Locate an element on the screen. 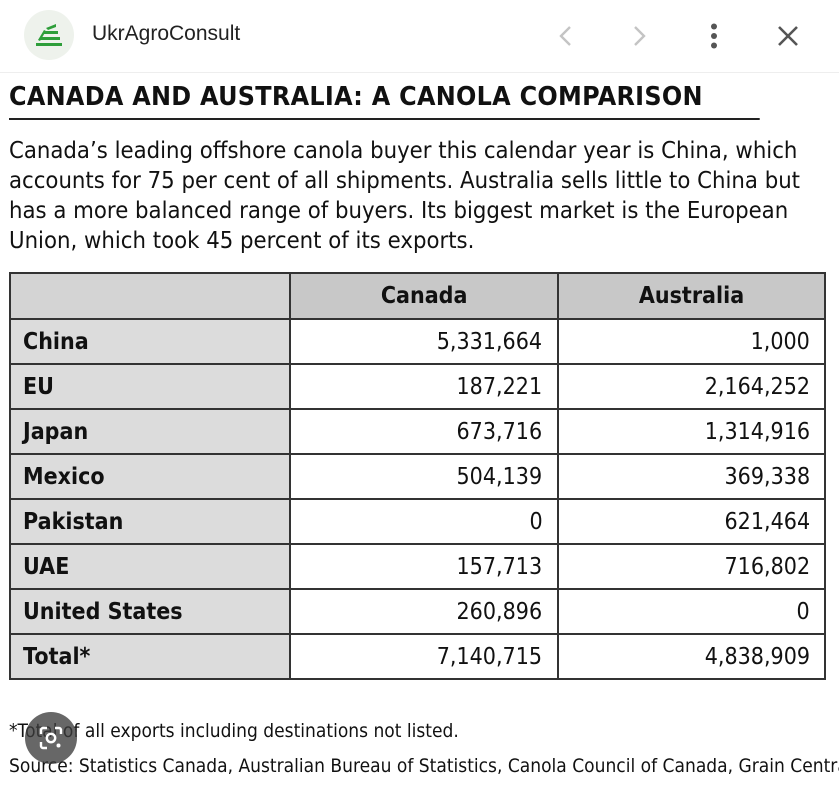 The width and height of the screenshot is (839, 790). australia-value: 4,838,909 is located at coordinates (691, 656).